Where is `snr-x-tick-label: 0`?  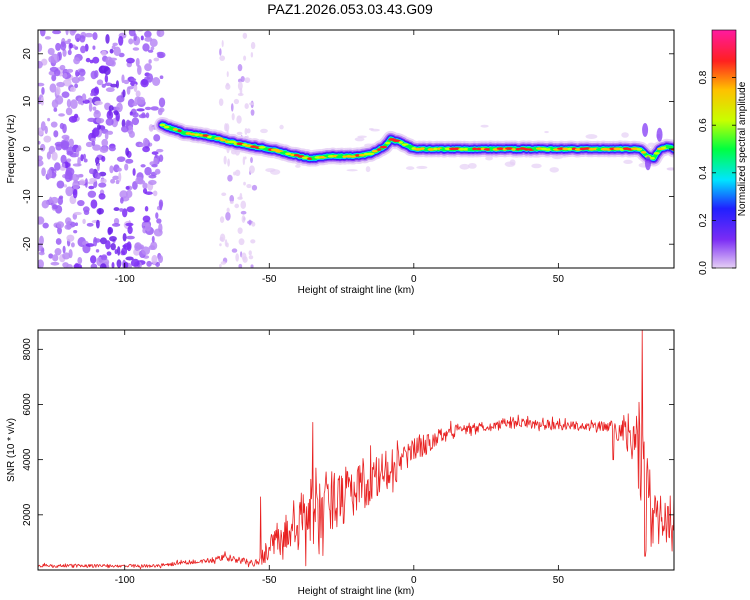
snr-x-tick-label: 0 is located at coordinates (414, 580).